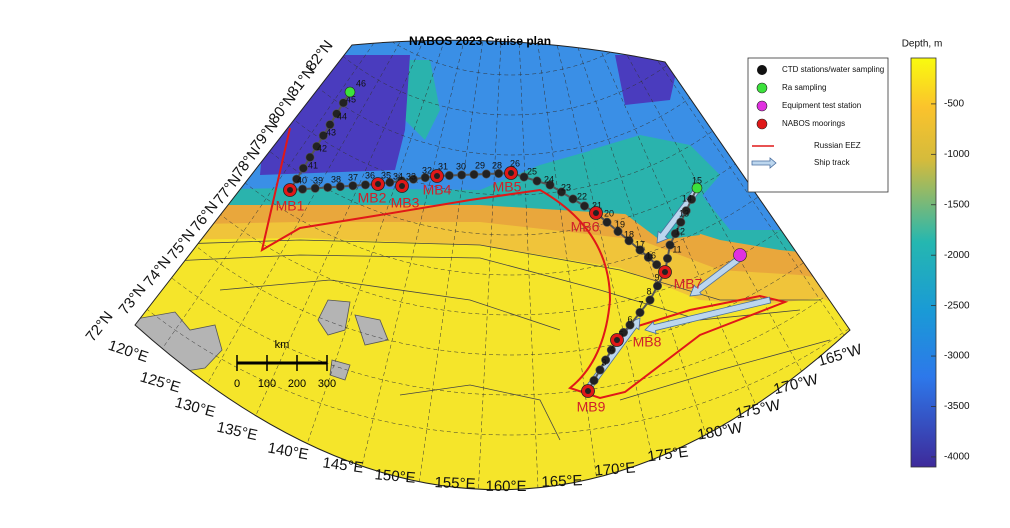 Image resolution: width=1010 pixels, height=528 pixels. I want to click on station-label: 45, so click(351, 99).